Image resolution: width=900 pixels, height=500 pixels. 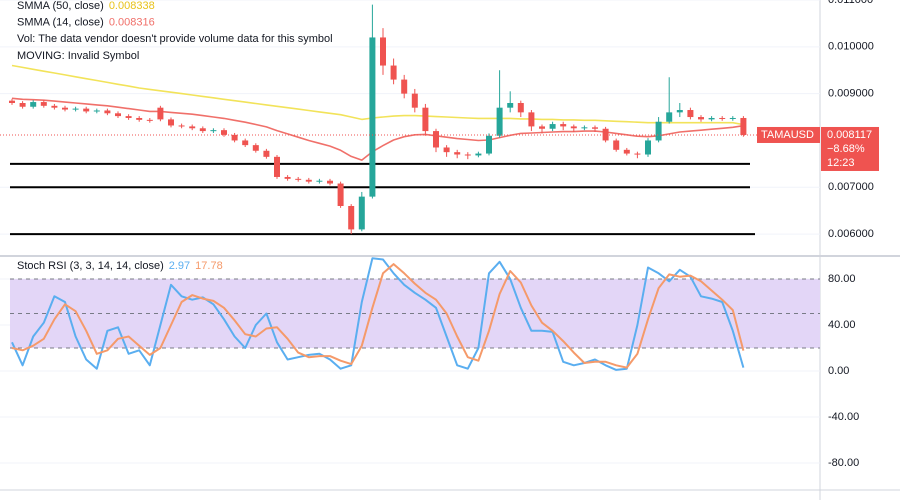 I want to click on change: −8.68%, so click(x=846, y=149).